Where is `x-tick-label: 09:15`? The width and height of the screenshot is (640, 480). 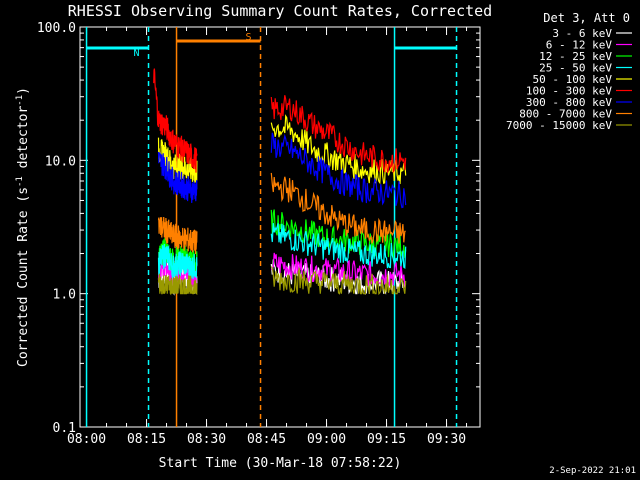
x-tick-label: 09:15 is located at coordinates (386, 439).